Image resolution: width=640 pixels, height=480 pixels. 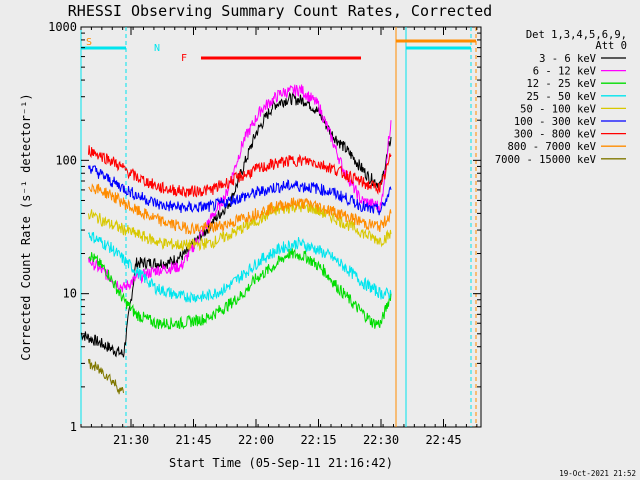 What do you see at coordinates (546, 160) in the screenshot?
I see `legend-label: 7000 - 15000 keV` at bounding box center [546, 160].